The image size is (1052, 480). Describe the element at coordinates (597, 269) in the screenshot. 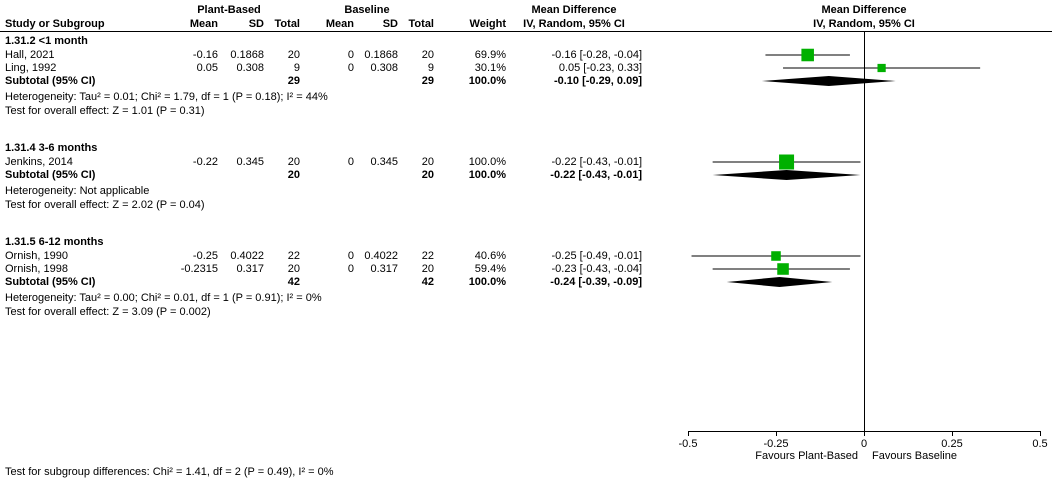

I see `ci-value: -0.23 [-0.43, -0.04]` at that location.